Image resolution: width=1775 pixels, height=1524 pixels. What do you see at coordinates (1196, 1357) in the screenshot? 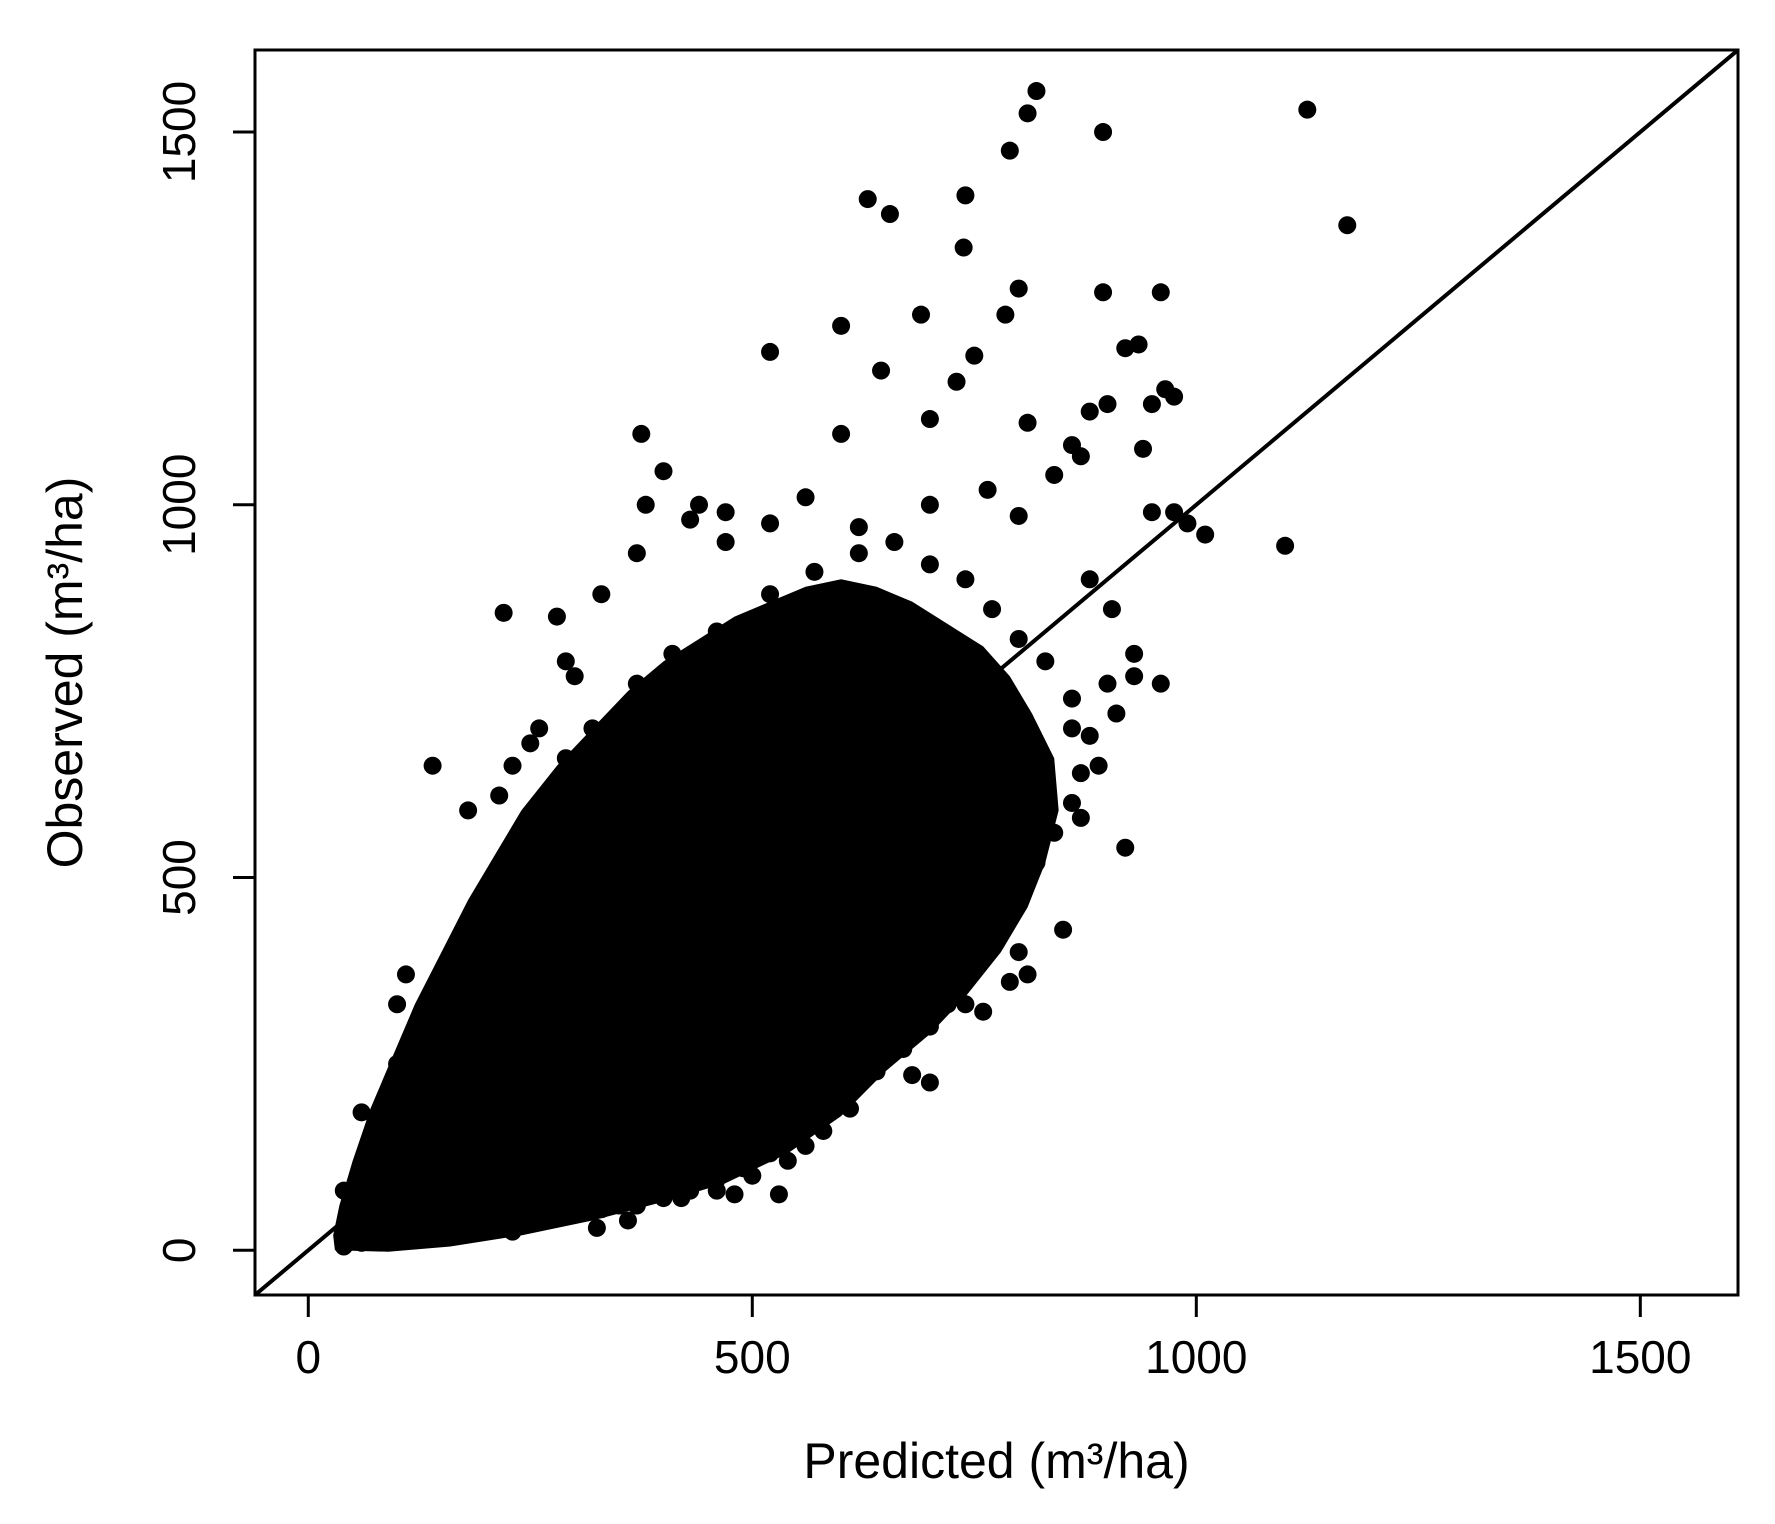
I see `x-tick-label: 1000` at bounding box center [1196, 1357].